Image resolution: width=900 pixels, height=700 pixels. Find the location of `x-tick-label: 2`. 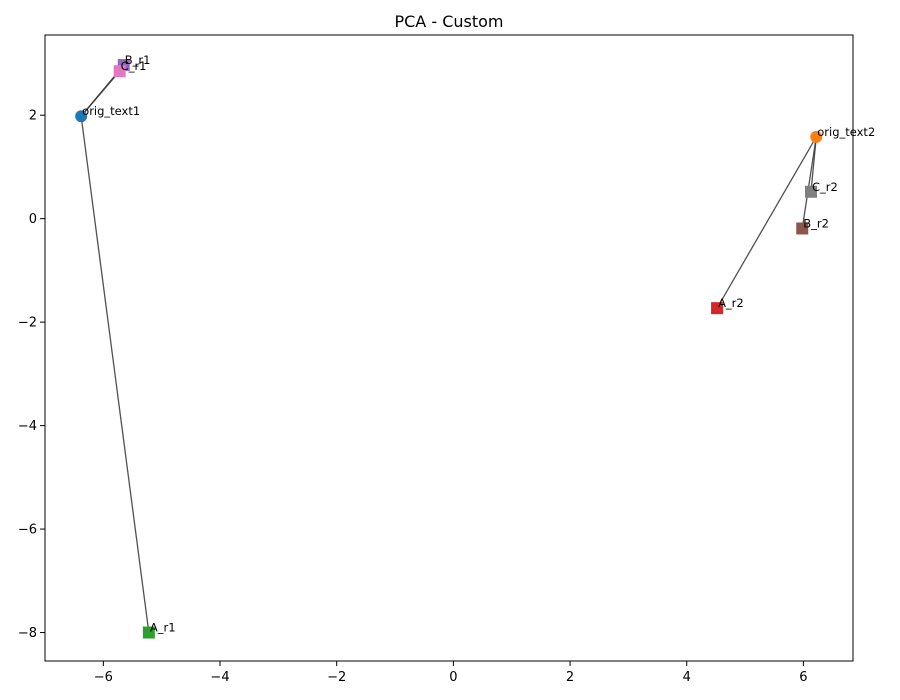

x-tick-label: 2 is located at coordinates (570, 677).